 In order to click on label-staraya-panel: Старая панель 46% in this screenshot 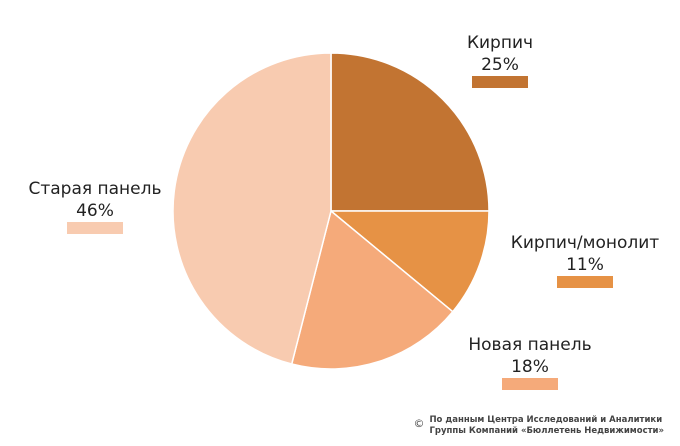, I will do `click(95, 206)`.